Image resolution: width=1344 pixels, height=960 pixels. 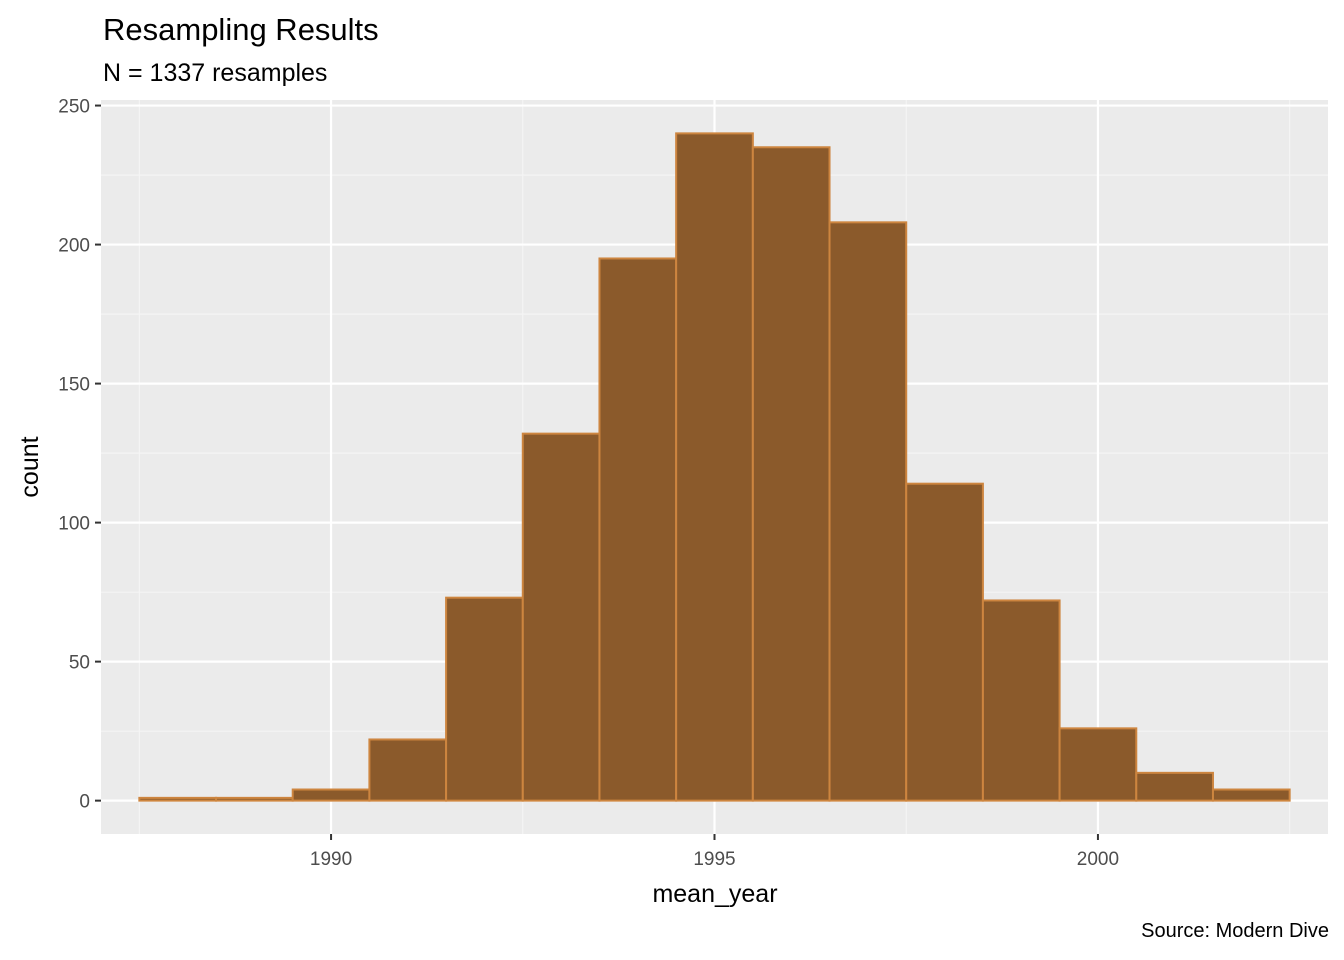 I want to click on y-tick-label: 250, so click(x=74, y=107).